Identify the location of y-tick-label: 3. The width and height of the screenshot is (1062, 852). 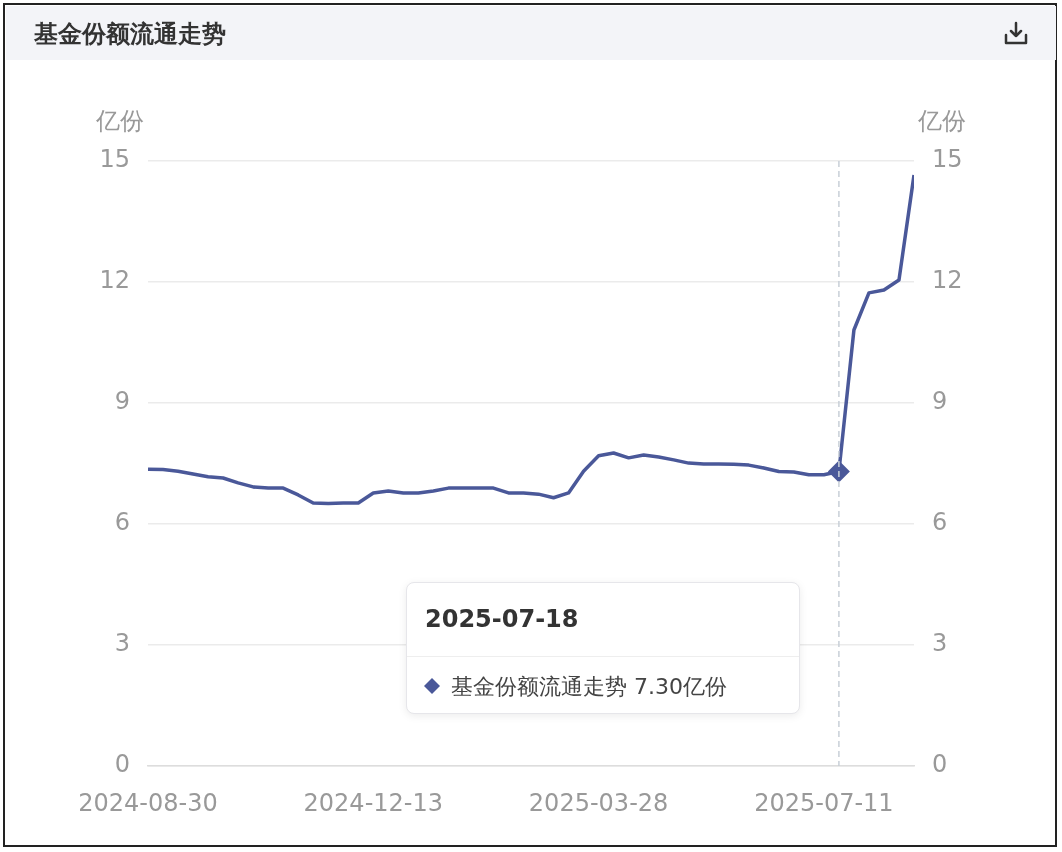
(122, 643).